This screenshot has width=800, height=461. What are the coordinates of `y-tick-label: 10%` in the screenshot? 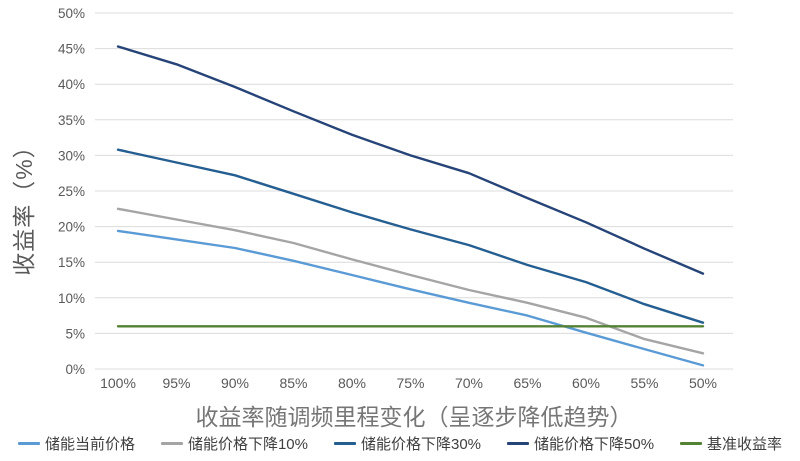 It's located at (71, 298).